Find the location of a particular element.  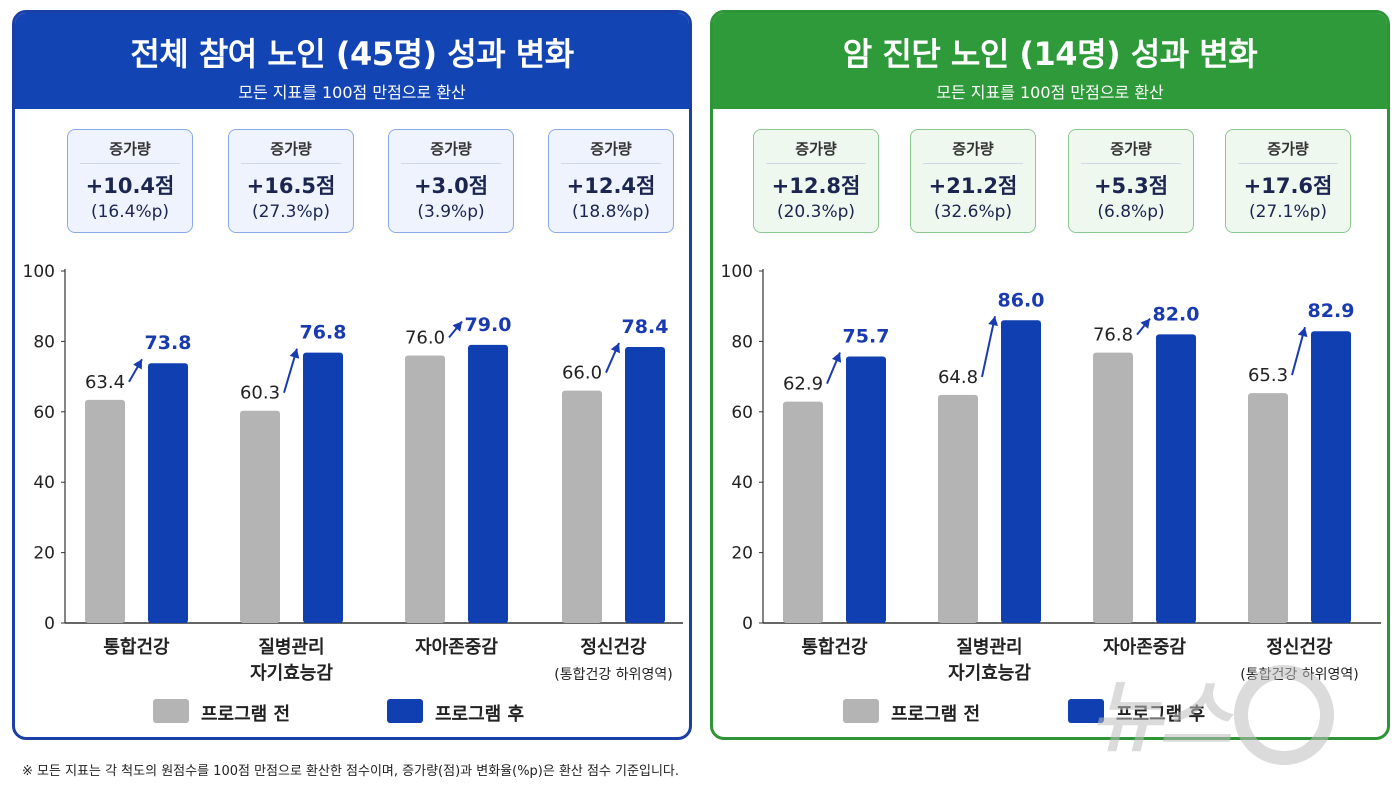

increase-rate: (6.8%p) is located at coordinates (1131, 212).